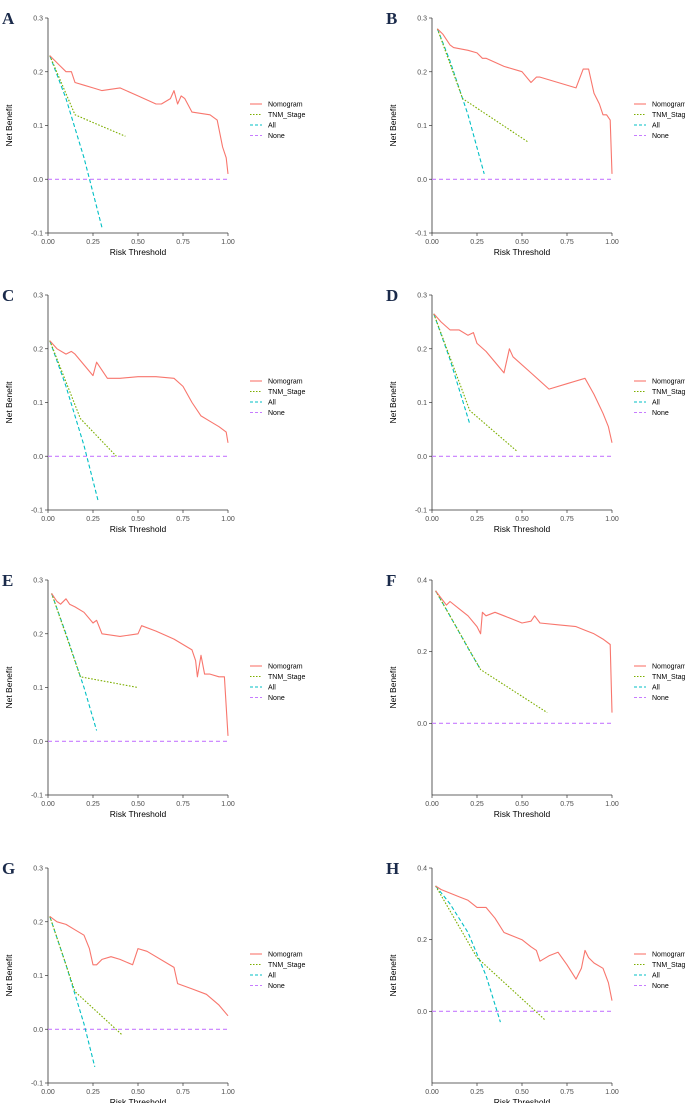 This screenshot has height=1103, width=685. What do you see at coordinates (392, 295) in the screenshot?
I see `panel-letter: D` at bounding box center [392, 295].